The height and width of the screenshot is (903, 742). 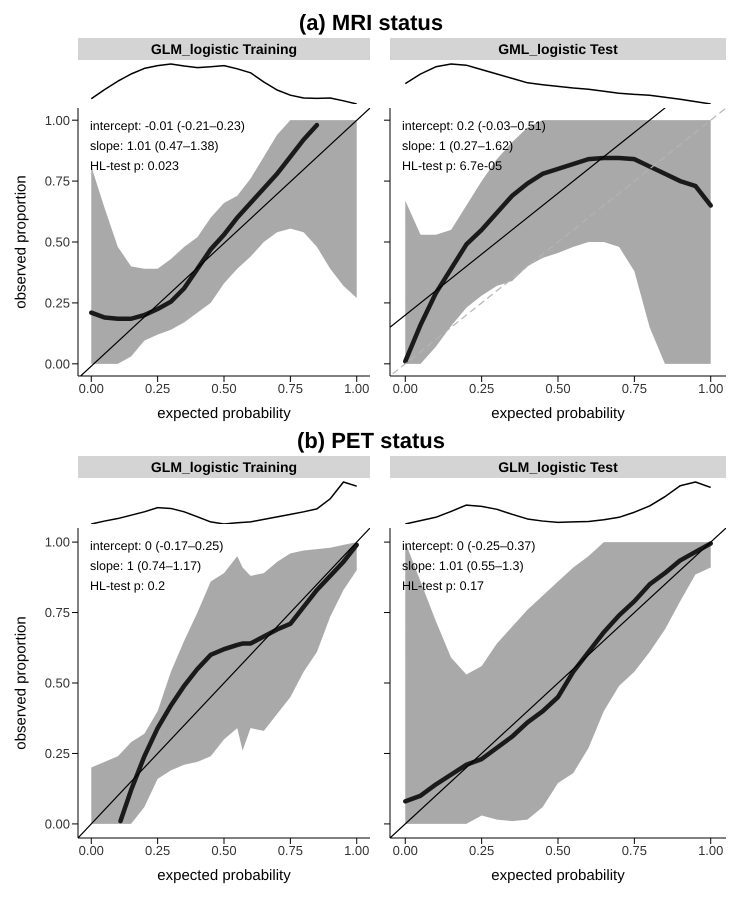 What do you see at coordinates (167, 126) in the screenshot?
I see `annotation: intercept: -0.01 (-0.21–0.23)` at bounding box center [167, 126].